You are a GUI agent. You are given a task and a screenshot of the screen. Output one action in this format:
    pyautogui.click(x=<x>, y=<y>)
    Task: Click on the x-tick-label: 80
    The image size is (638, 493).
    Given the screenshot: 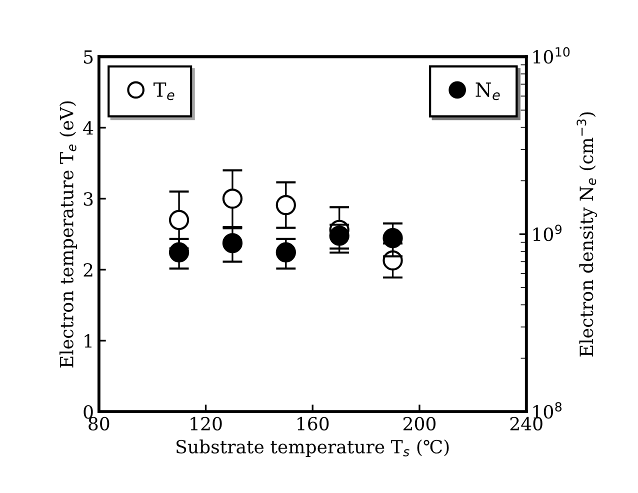 What is the action you would take?
    pyautogui.click(x=99, y=423)
    